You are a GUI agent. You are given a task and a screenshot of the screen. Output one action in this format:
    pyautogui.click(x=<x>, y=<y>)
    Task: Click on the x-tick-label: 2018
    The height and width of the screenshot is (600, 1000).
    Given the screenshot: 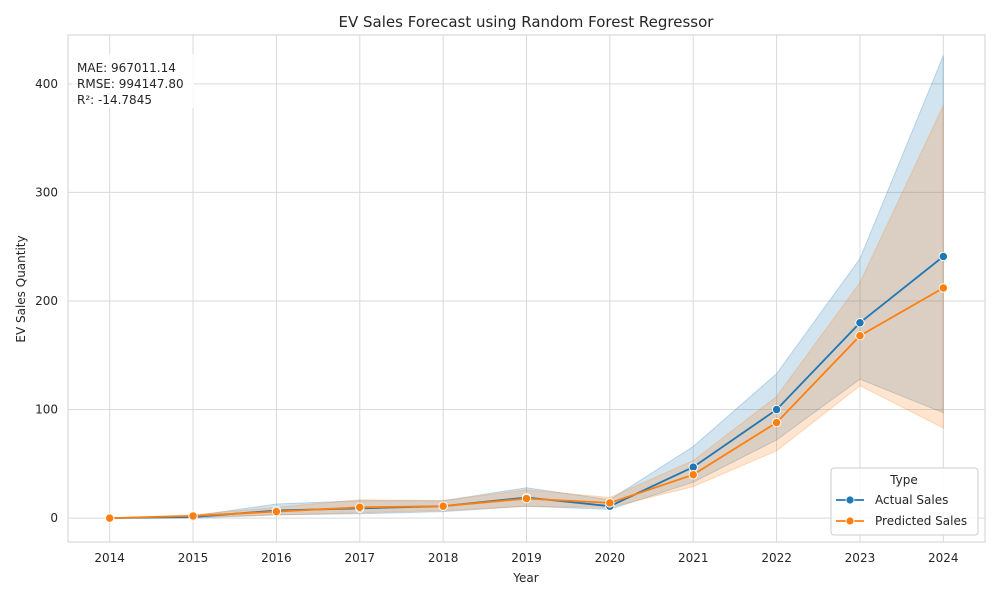 What is the action you would take?
    pyautogui.click(x=443, y=558)
    